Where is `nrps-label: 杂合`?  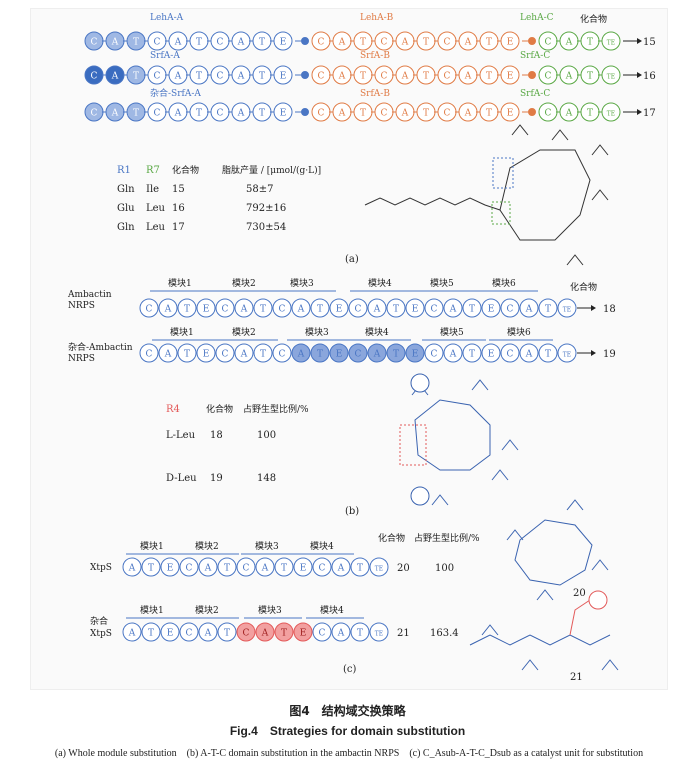
nrps-label: 杂合 is located at coordinates (99, 621).